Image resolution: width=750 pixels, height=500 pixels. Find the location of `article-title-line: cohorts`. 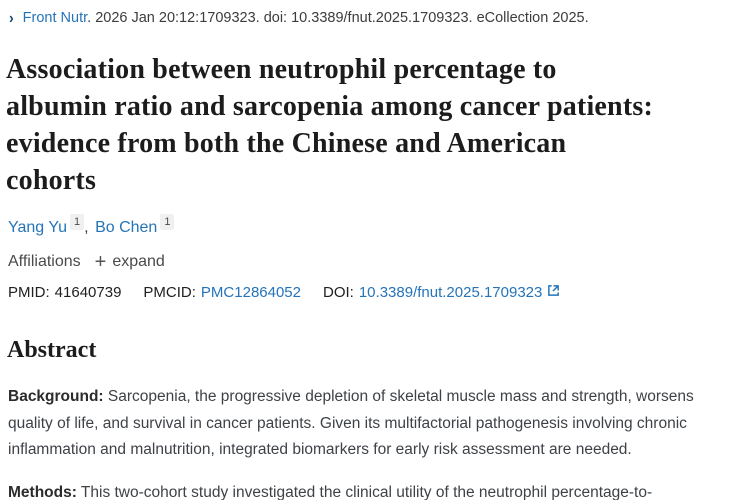

article-title-line: cohorts is located at coordinates (51, 180).